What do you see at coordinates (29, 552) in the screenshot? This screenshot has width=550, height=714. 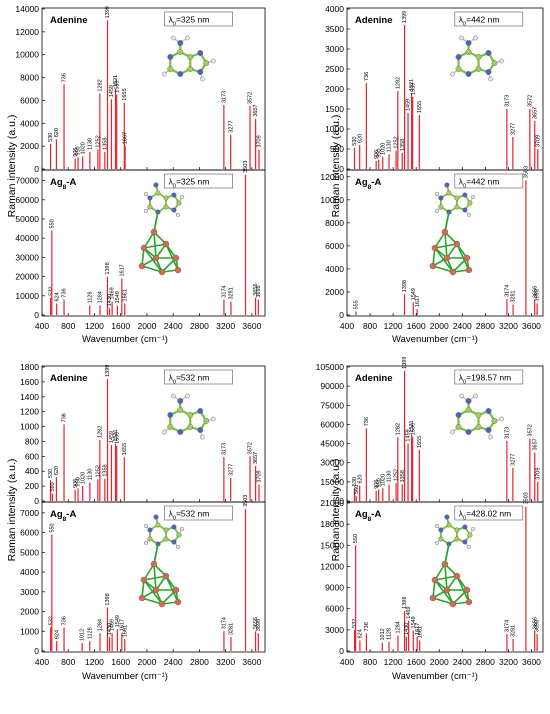 I see `y-tick-label: 5000` at bounding box center [29, 552].